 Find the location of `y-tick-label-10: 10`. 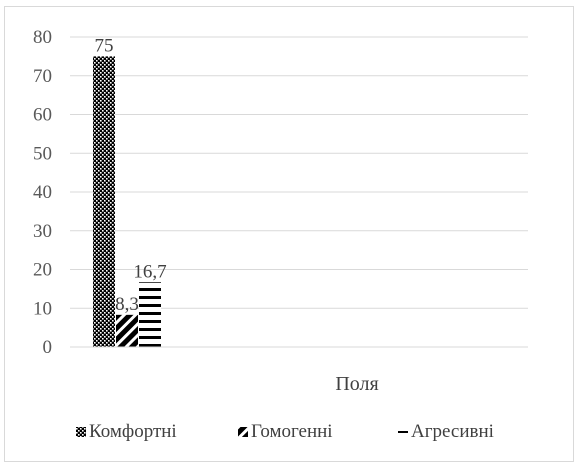

y-tick-label-10: 10 is located at coordinates (42, 308).